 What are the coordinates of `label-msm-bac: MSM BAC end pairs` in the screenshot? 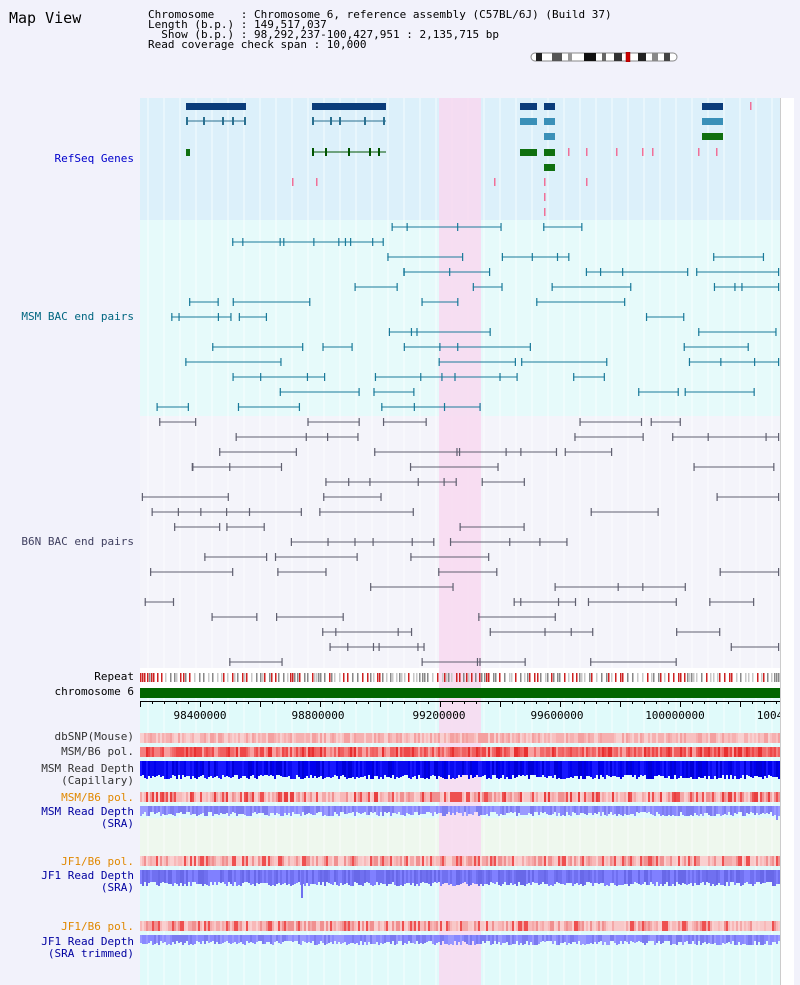 It's located at (77, 316).